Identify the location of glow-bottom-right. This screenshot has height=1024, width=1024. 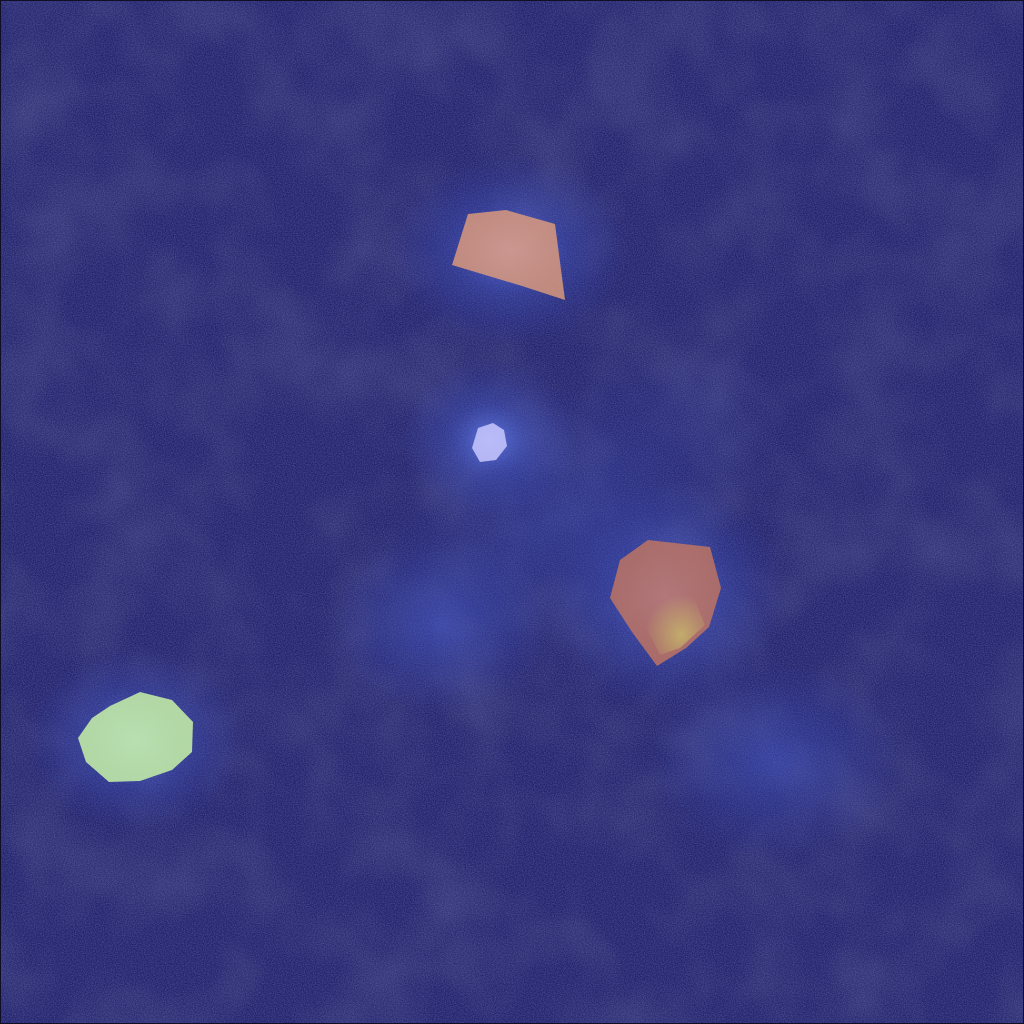
(775, 760).